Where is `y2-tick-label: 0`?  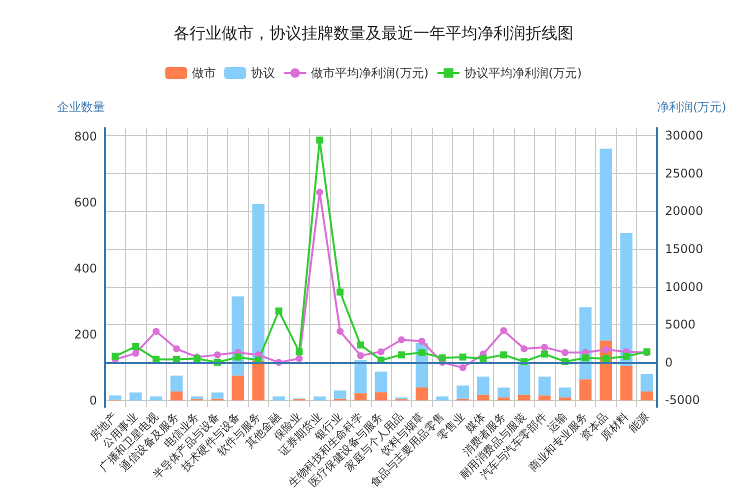
y2-tick-label: 0 is located at coordinates (669, 362).